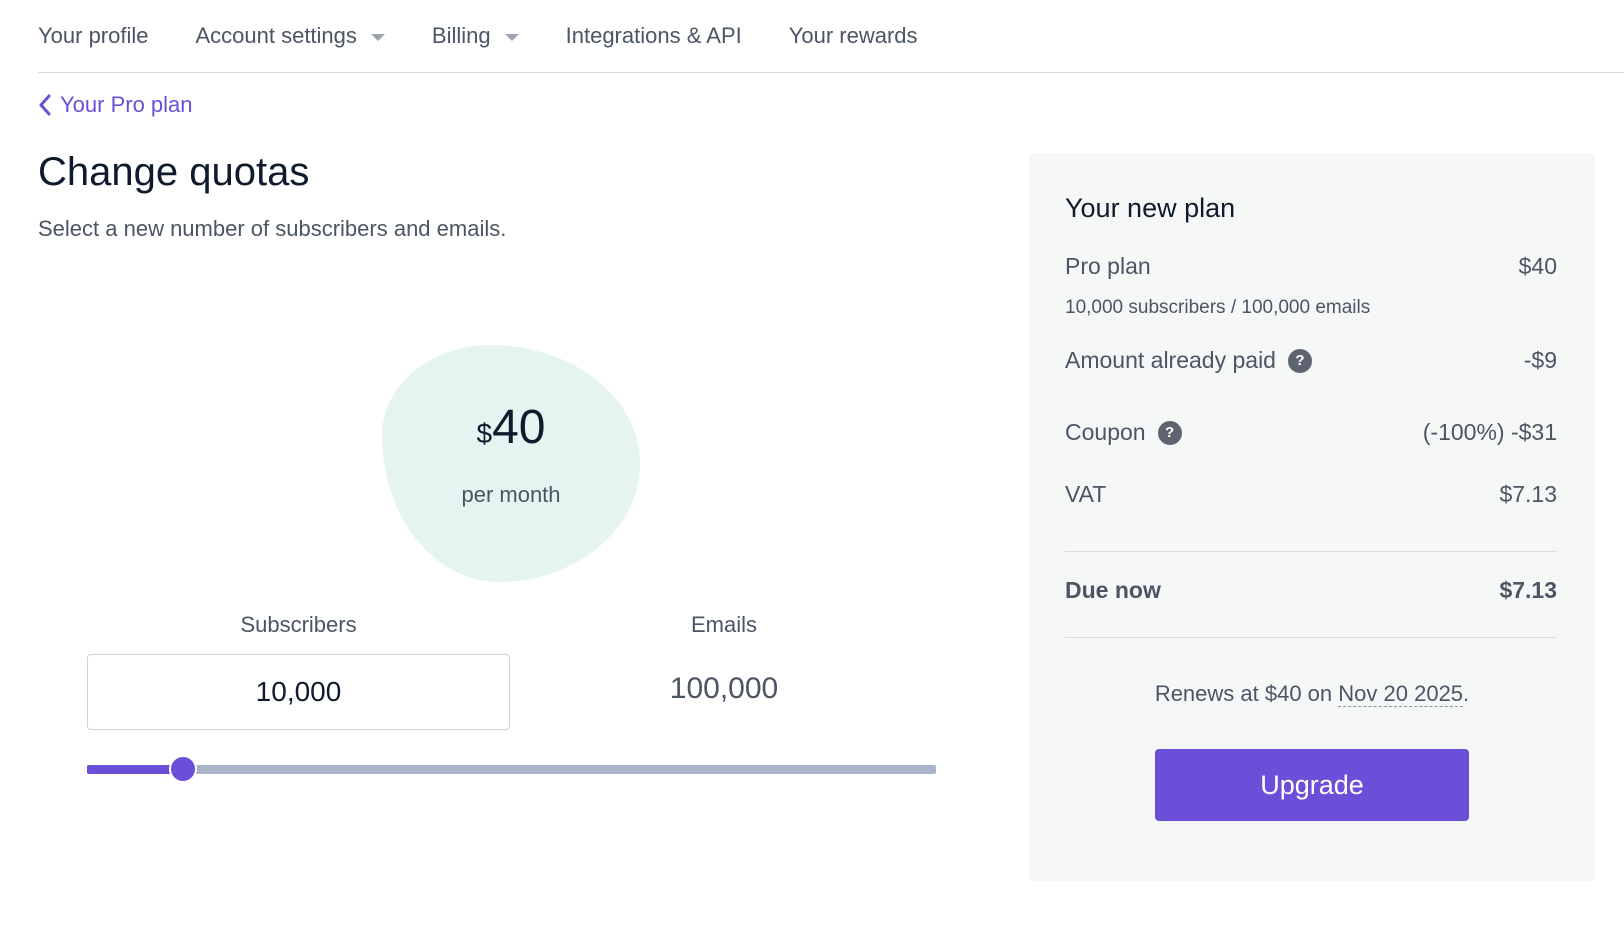 The height and width of the screenshot is (932, 1624). Describe the element at coordinates (1246, 693) in the screenshot. I see `renews-prefix: Renews at $40 on` at that location.